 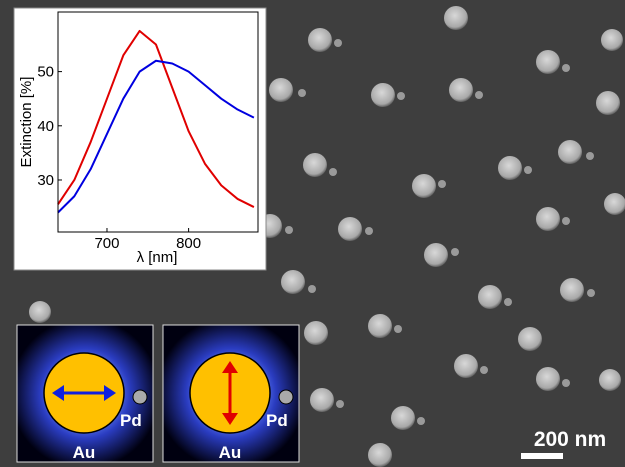 What do you see at coordinates (45, 126) in the screenshot?
I see `y-tick-label: 40` at bounding box center [45, 126].